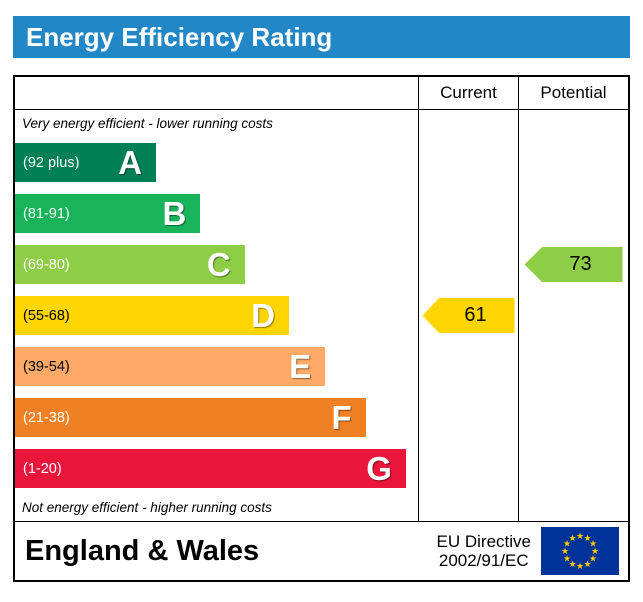 The image size is (643, 602). I want to click on band-row-b: (81-91) B, so click(321, 213).